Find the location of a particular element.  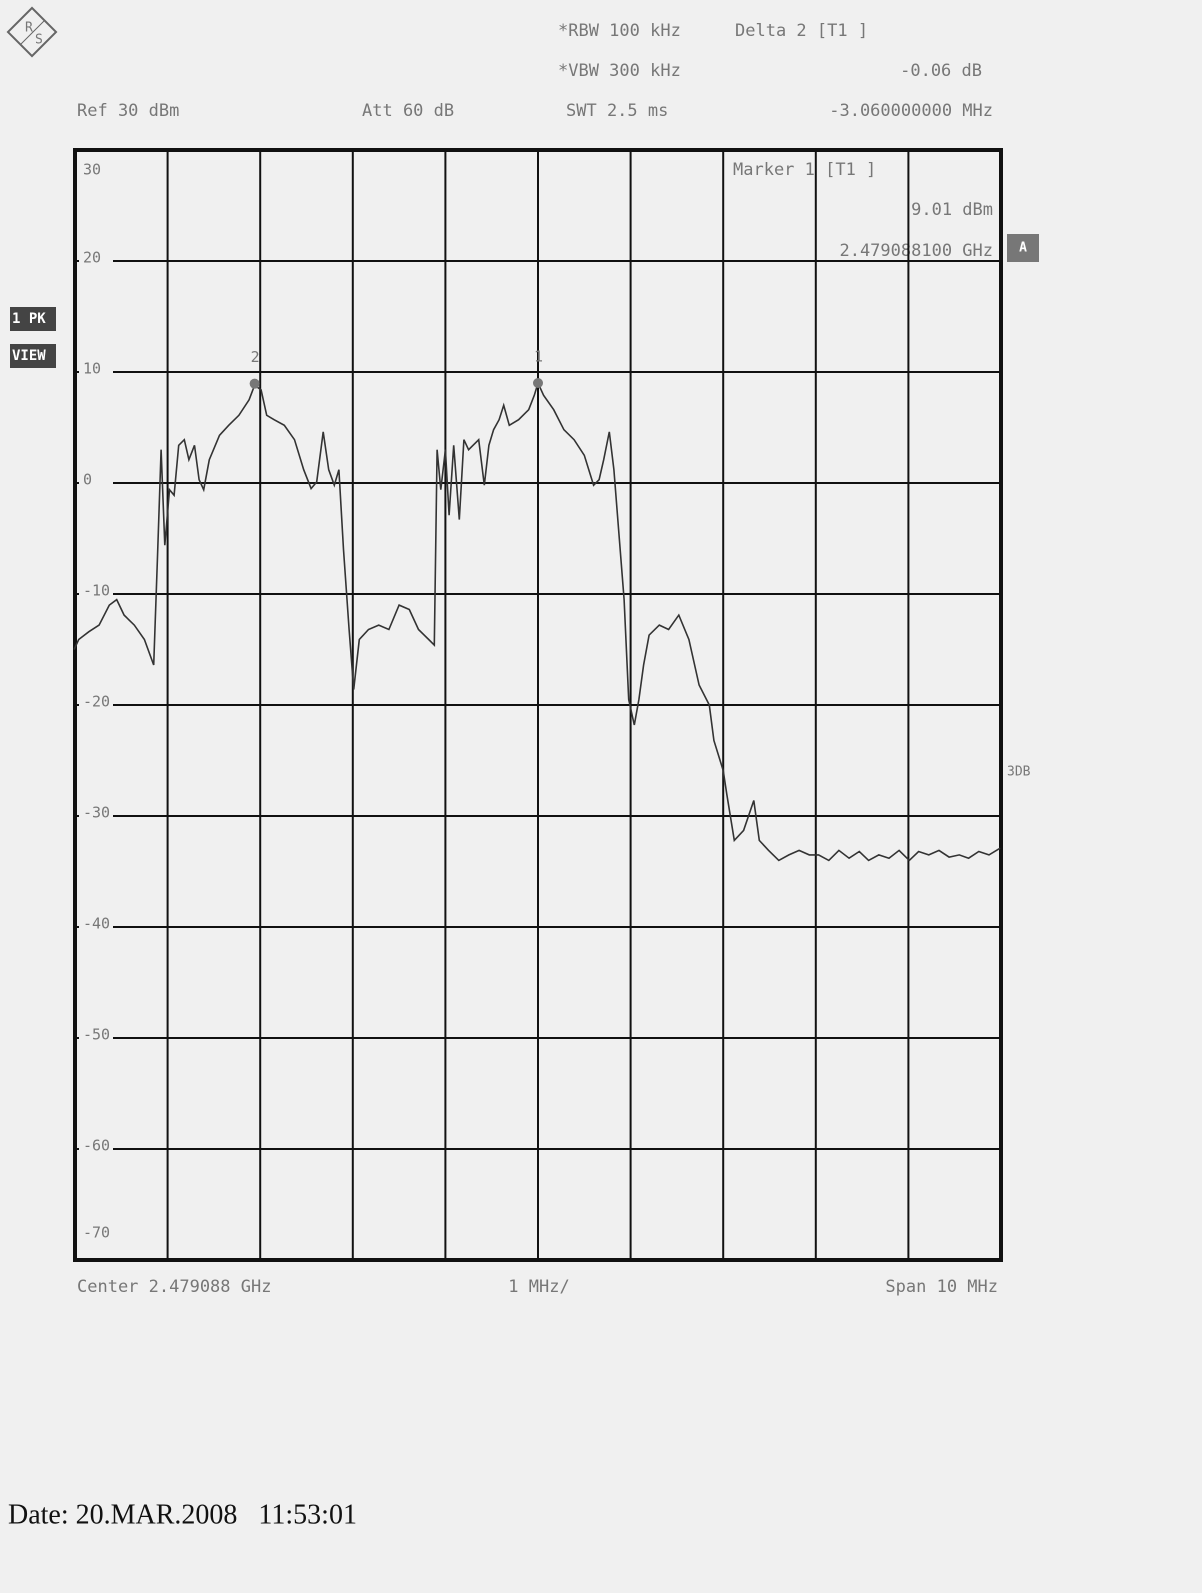

y-tick-label: -70 is located at coordinates (96, 1233).